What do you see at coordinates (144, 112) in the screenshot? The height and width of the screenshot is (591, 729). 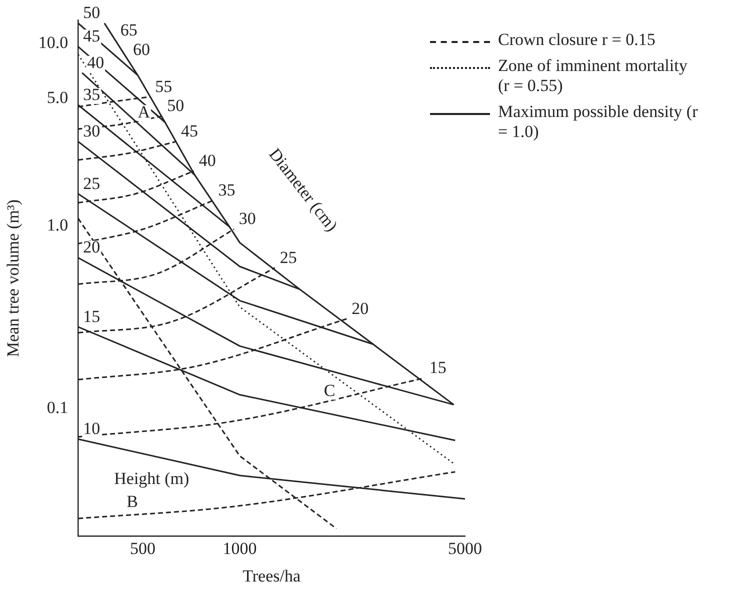 I see `annotation: A` at bounding box center [144, 112].